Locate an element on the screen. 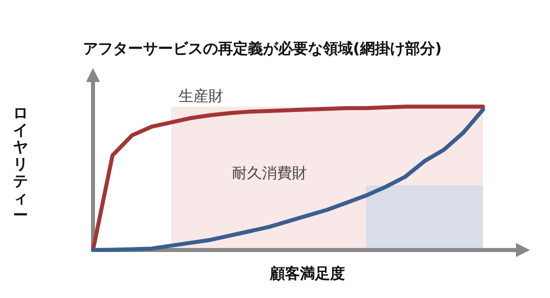 This screenshot has width=550, height=298. text: 耐久消費財 is located at coordinates (269, 173).